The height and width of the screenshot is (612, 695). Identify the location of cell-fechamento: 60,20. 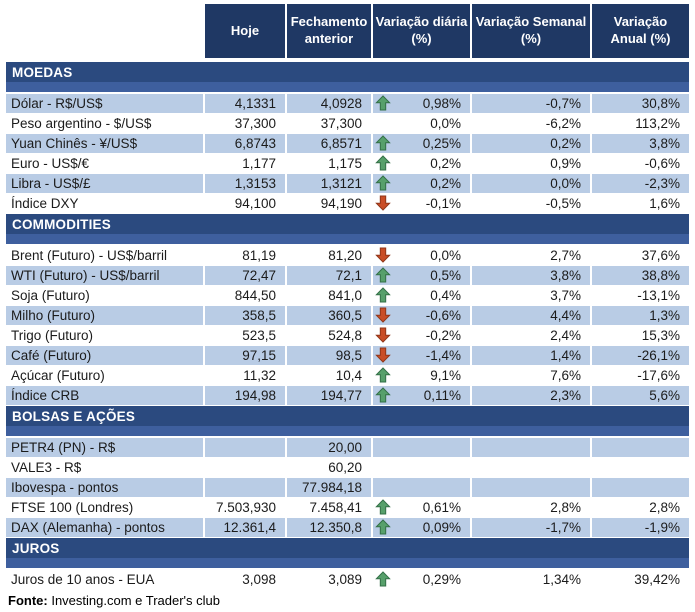
(329, 467).